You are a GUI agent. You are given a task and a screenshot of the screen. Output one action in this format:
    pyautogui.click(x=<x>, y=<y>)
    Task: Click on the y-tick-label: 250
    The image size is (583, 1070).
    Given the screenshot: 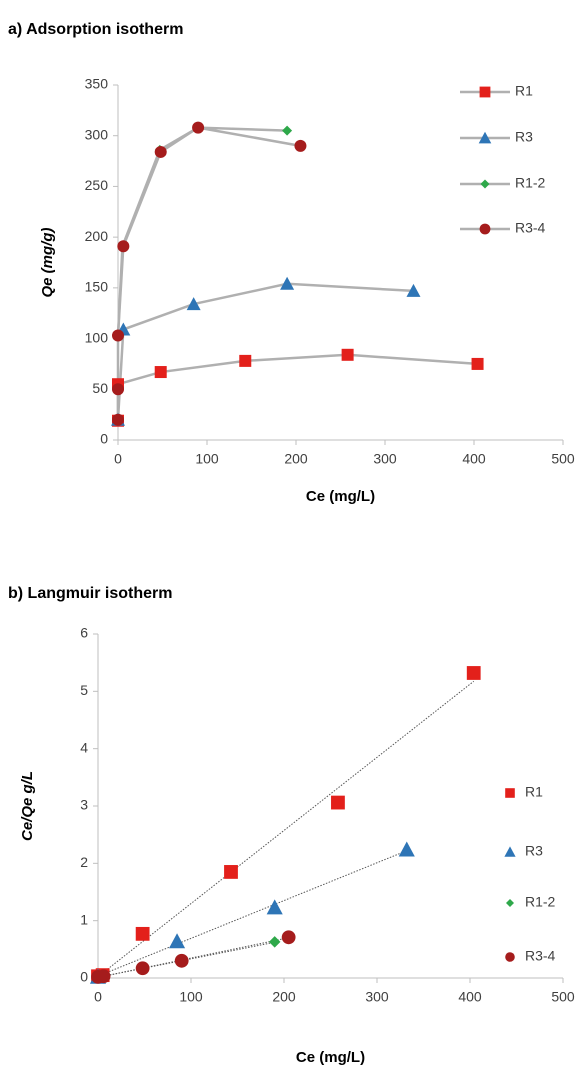 What is the action you would take?
    pyautogui.click(x=97, y=185)
    